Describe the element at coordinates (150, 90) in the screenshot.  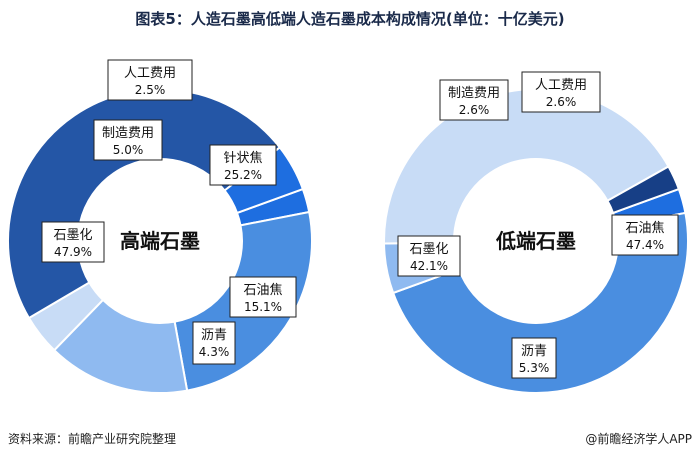
I see `slice-value: 2.5%` at that location.